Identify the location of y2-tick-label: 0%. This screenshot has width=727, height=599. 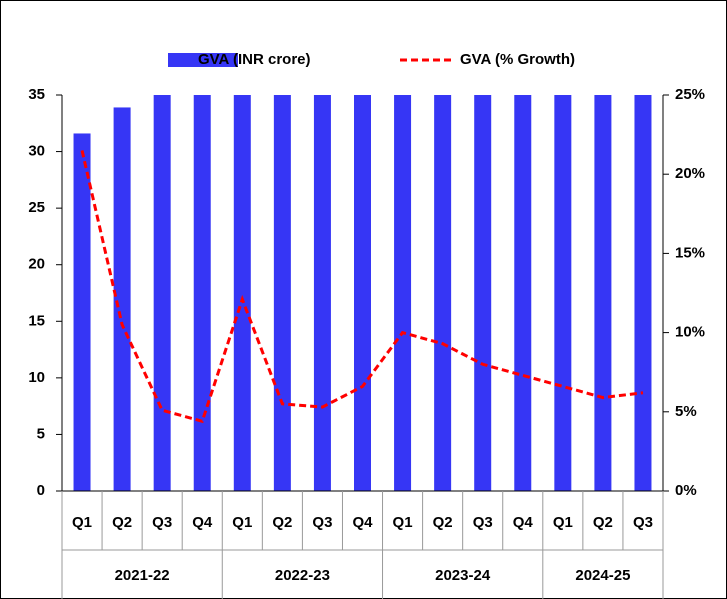
(686, 490).